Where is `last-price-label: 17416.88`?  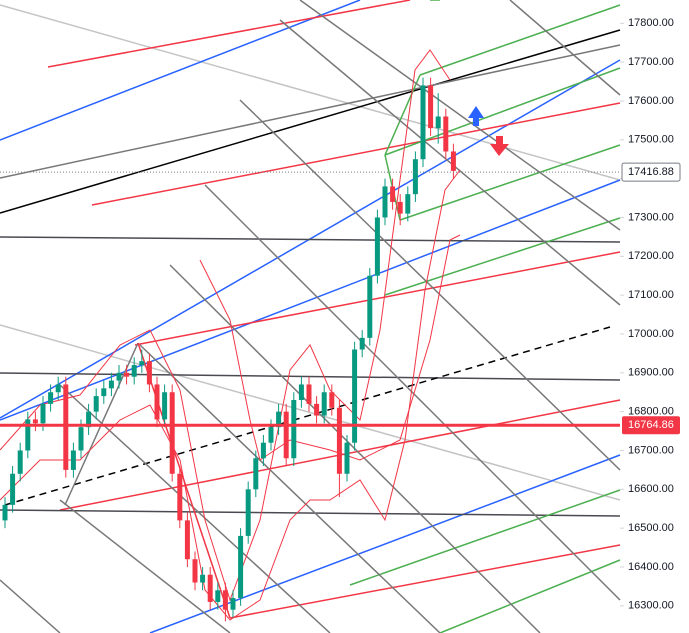
last-price-label: 17416.88 is located at coordinates (651, 172).